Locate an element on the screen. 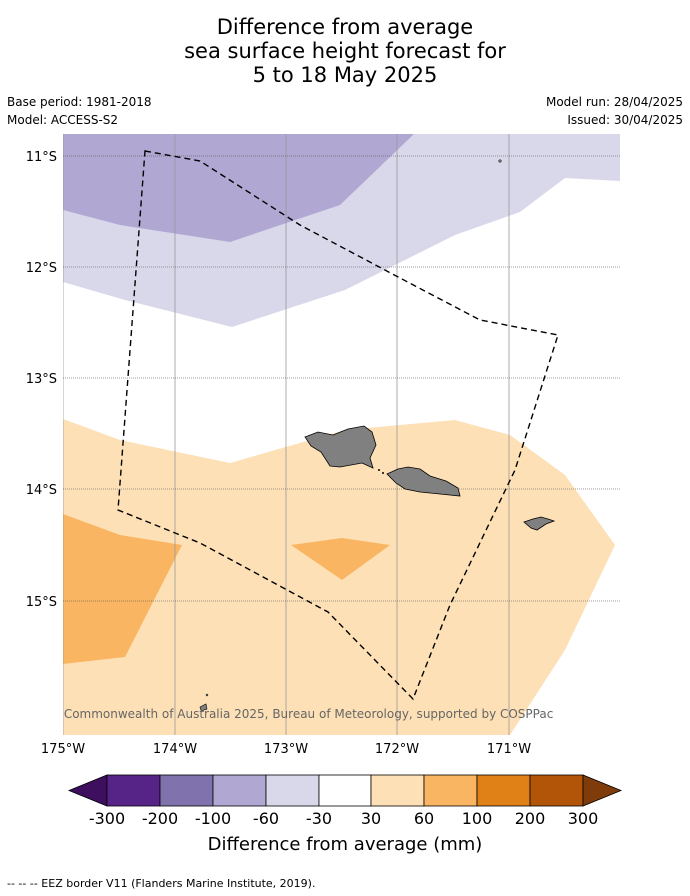 Image resolution: width=690 pixels, height=896 pixels. base-period: Base period: 1981-2018 is located at coordinates (79, 102).